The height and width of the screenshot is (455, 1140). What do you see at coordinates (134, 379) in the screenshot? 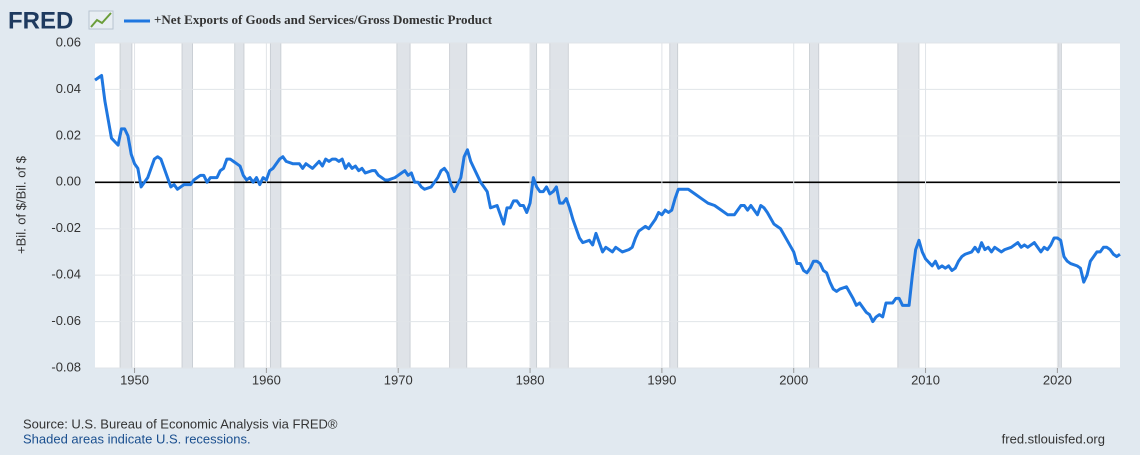
I see `x-tick-label: 1950` at bounding box center [134, 379].